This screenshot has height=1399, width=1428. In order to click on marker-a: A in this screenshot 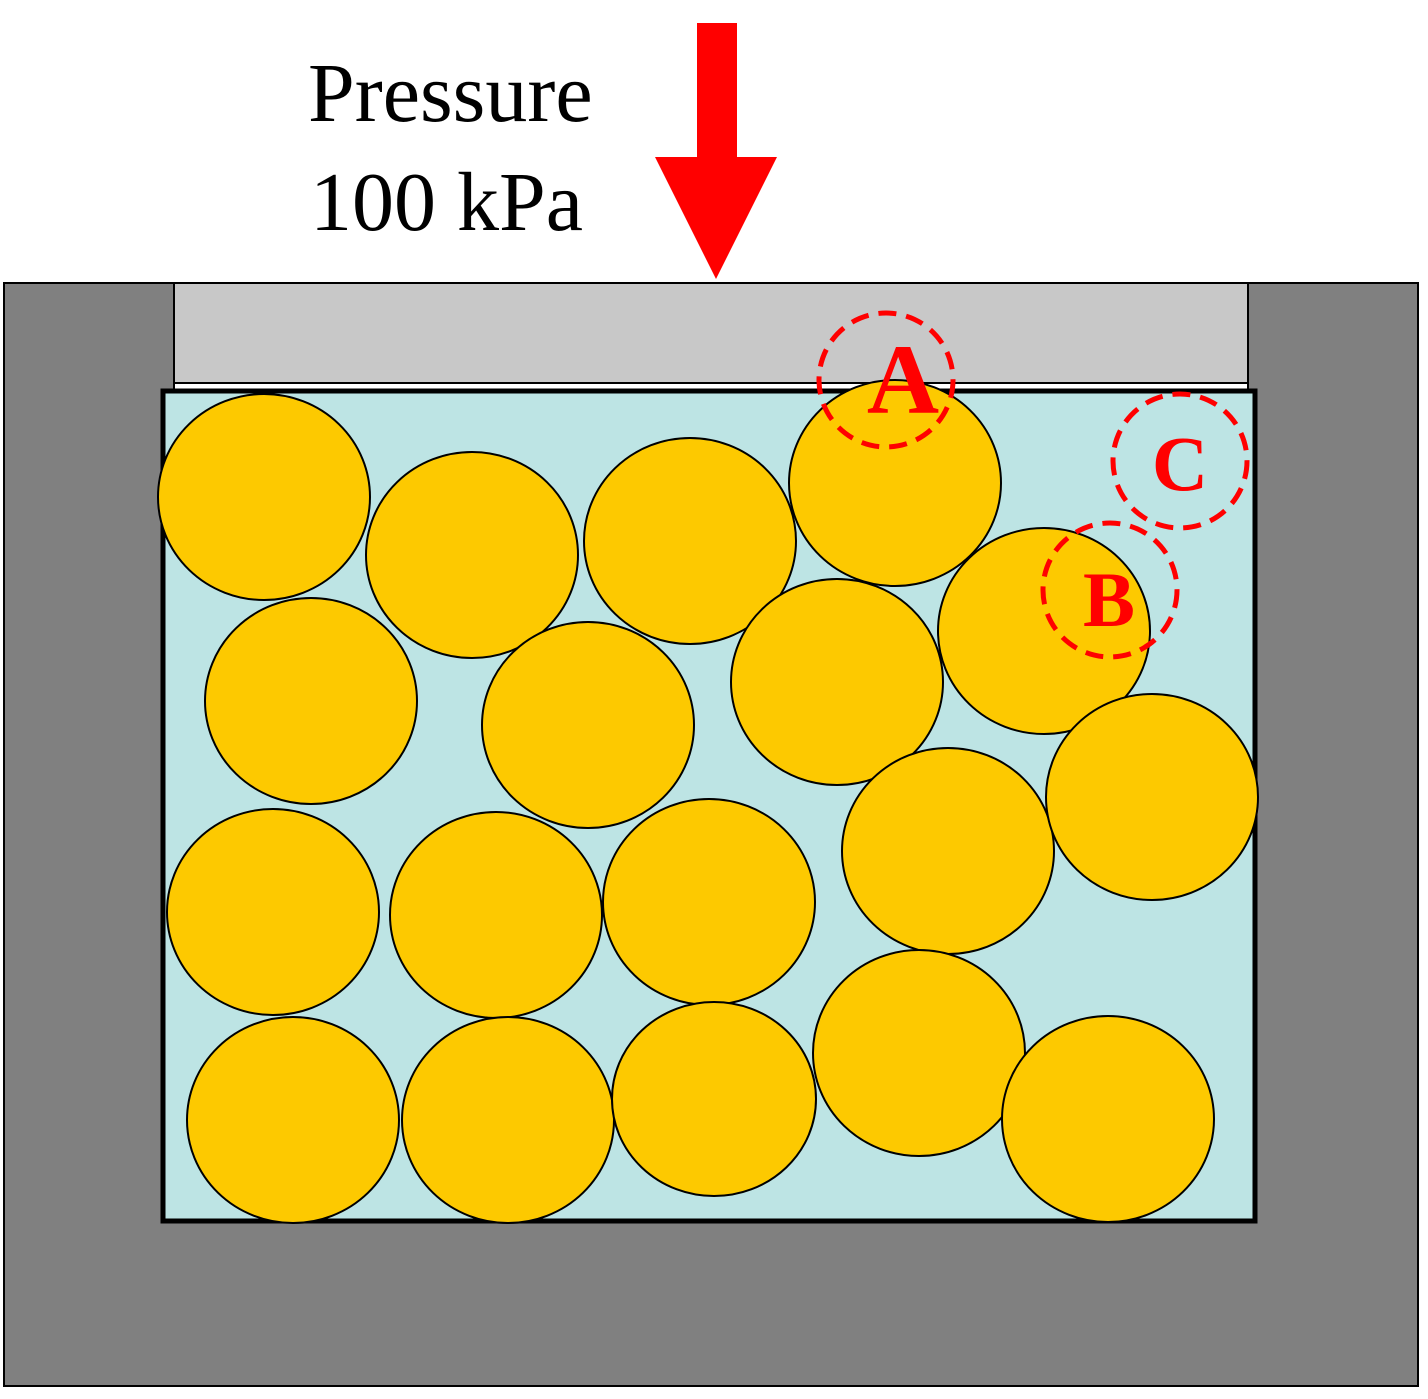, I will do `click(886, 380)`.